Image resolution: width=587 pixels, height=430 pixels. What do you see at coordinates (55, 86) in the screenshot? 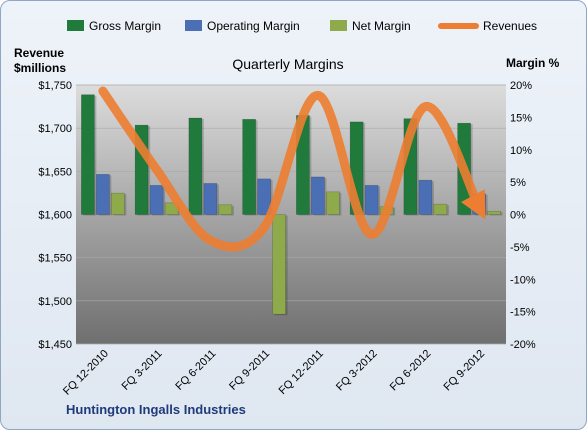
I see `left-tick-label: $1,750` at bounding box center [55, 86].